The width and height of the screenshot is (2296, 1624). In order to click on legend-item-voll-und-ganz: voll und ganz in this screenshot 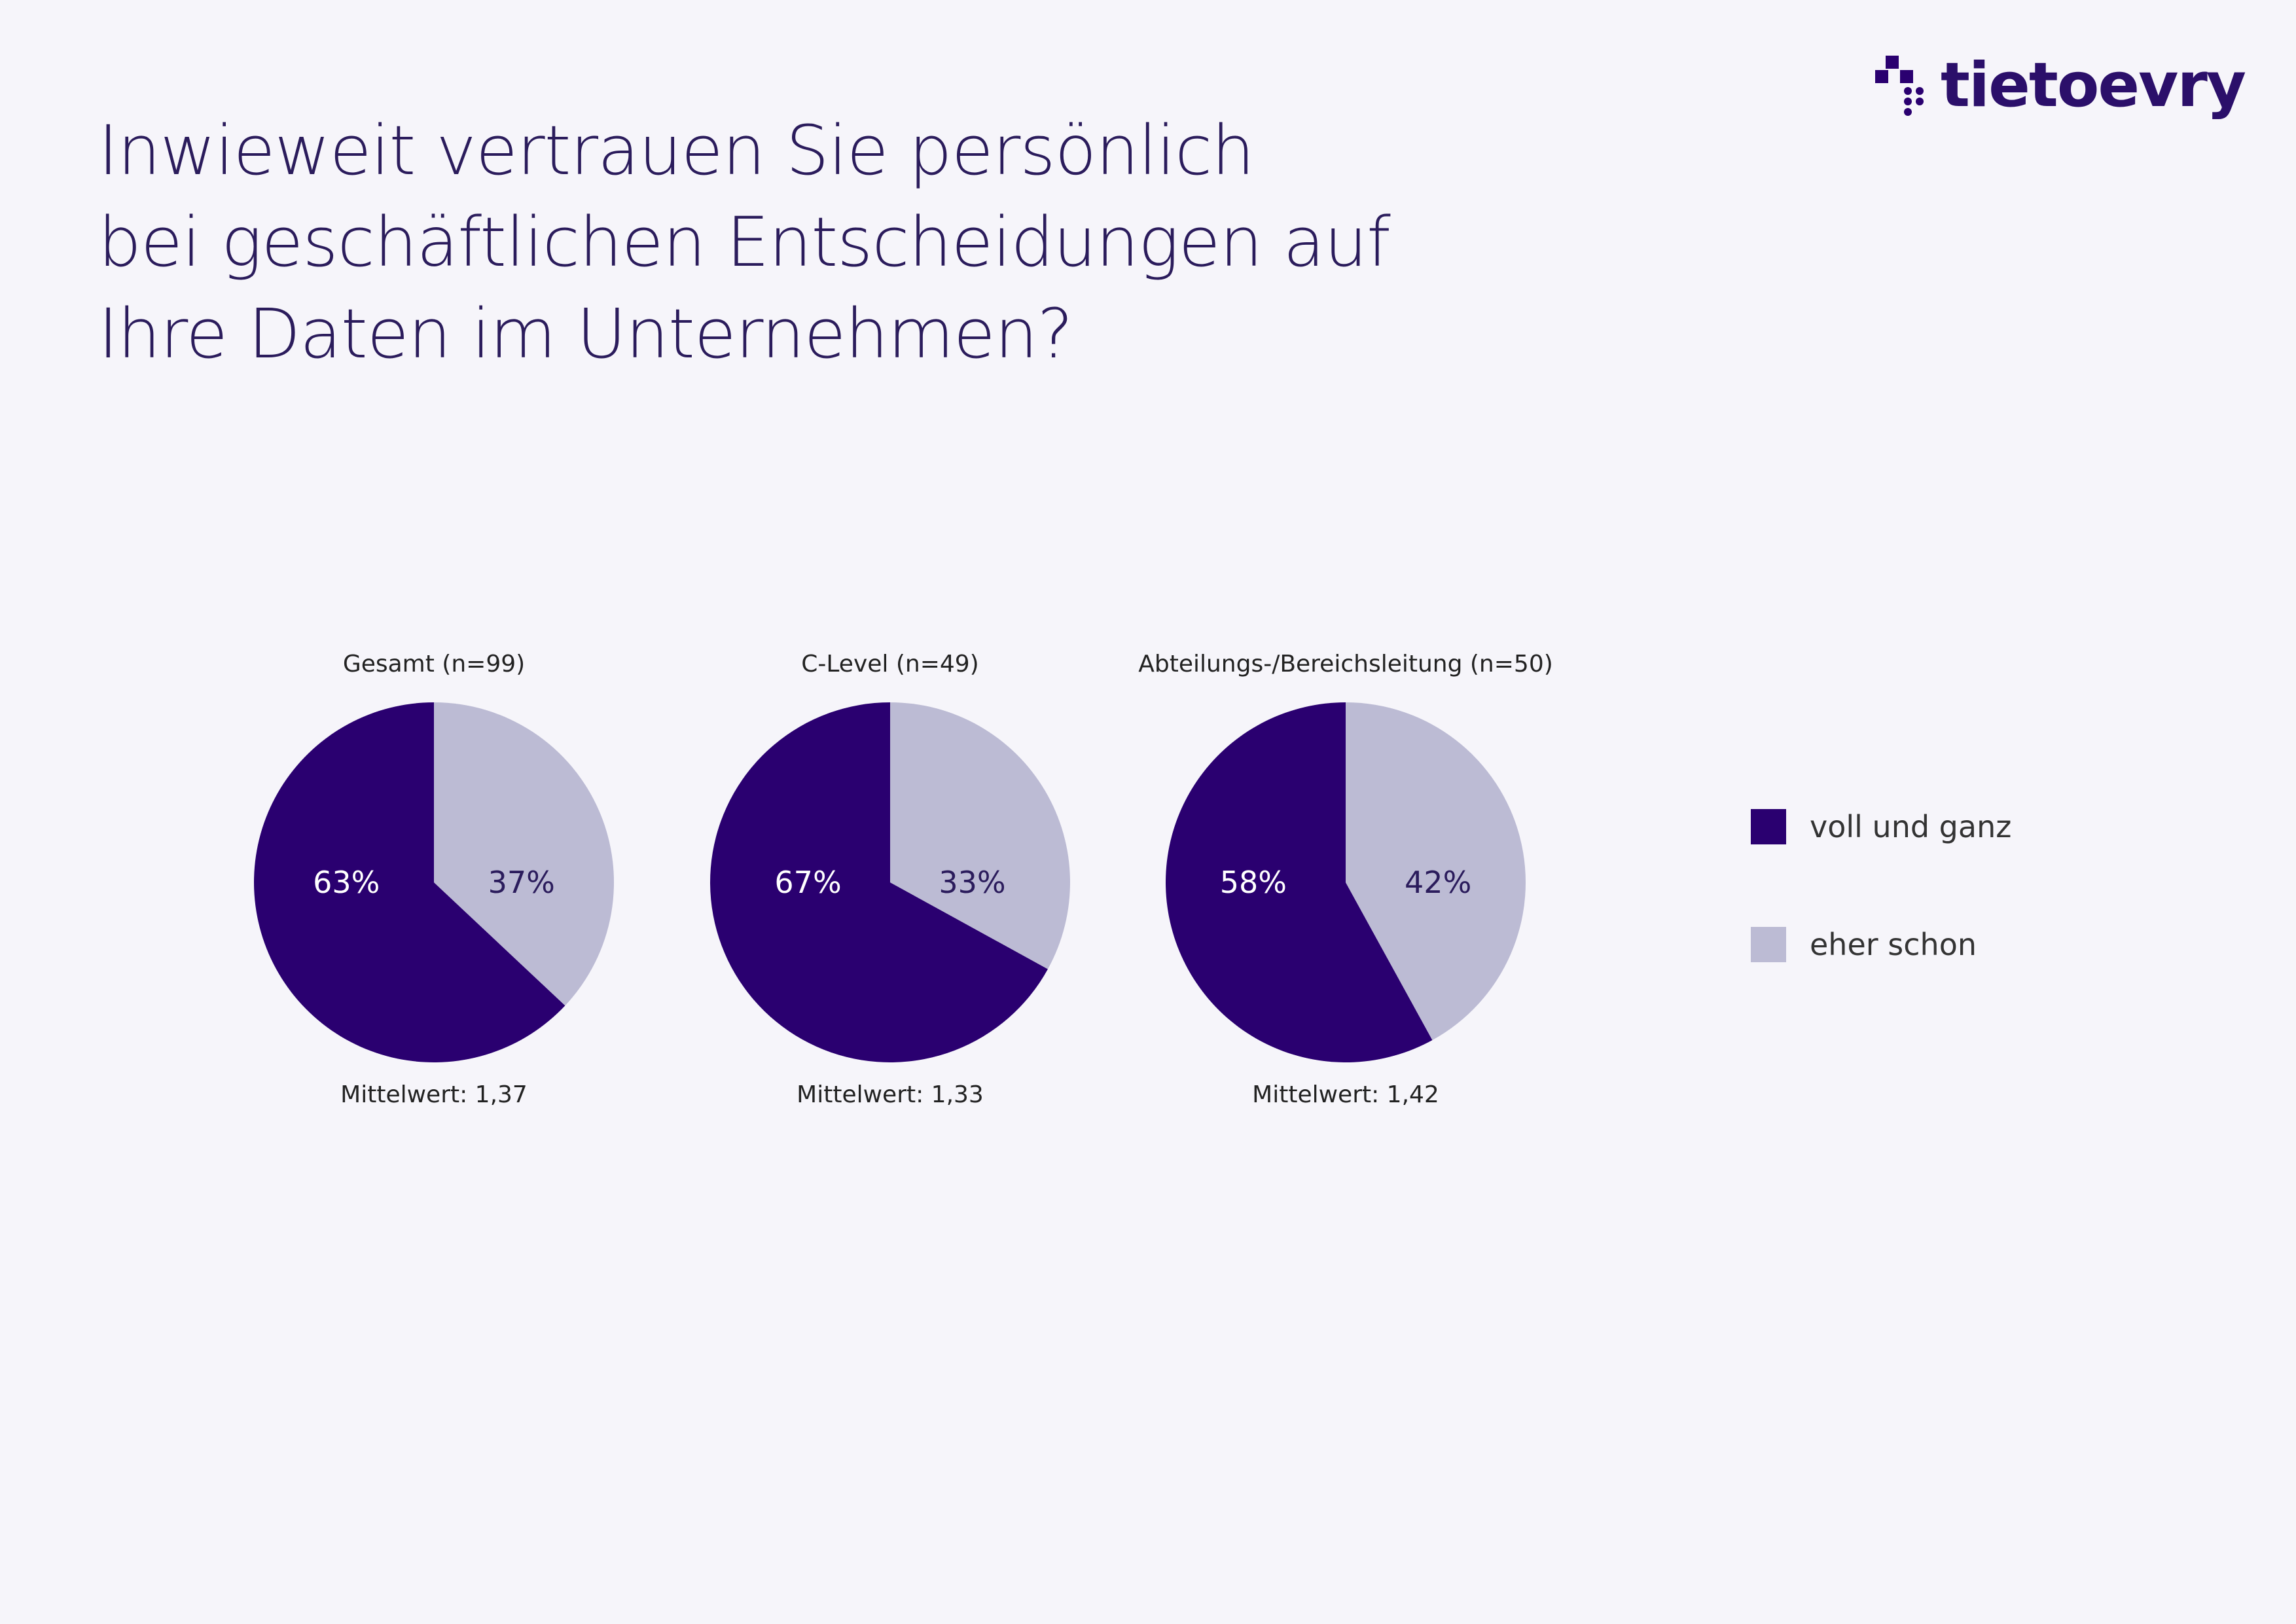, I will do `click(1881, 826)`.